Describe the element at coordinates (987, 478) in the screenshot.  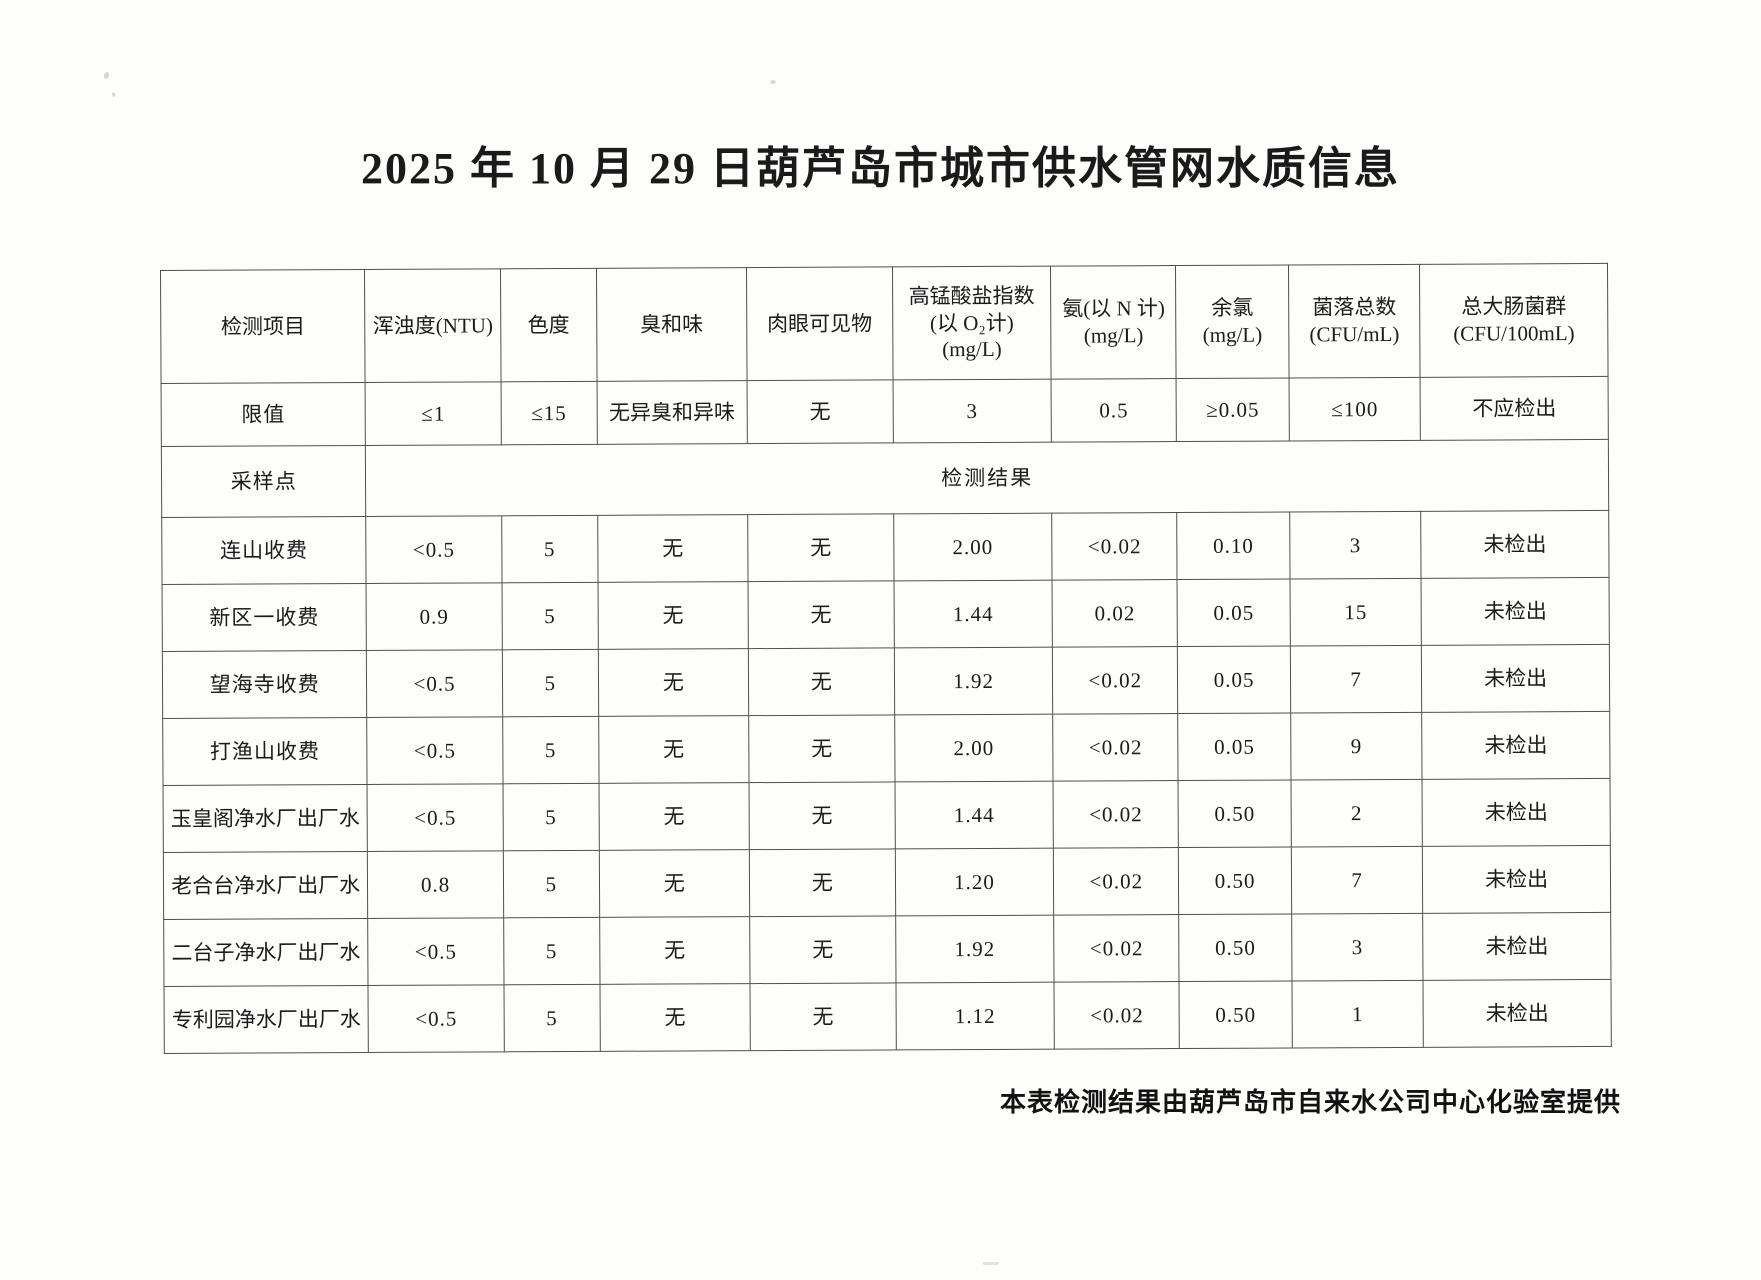
I see `test-results-label: 检测结果` at that location.